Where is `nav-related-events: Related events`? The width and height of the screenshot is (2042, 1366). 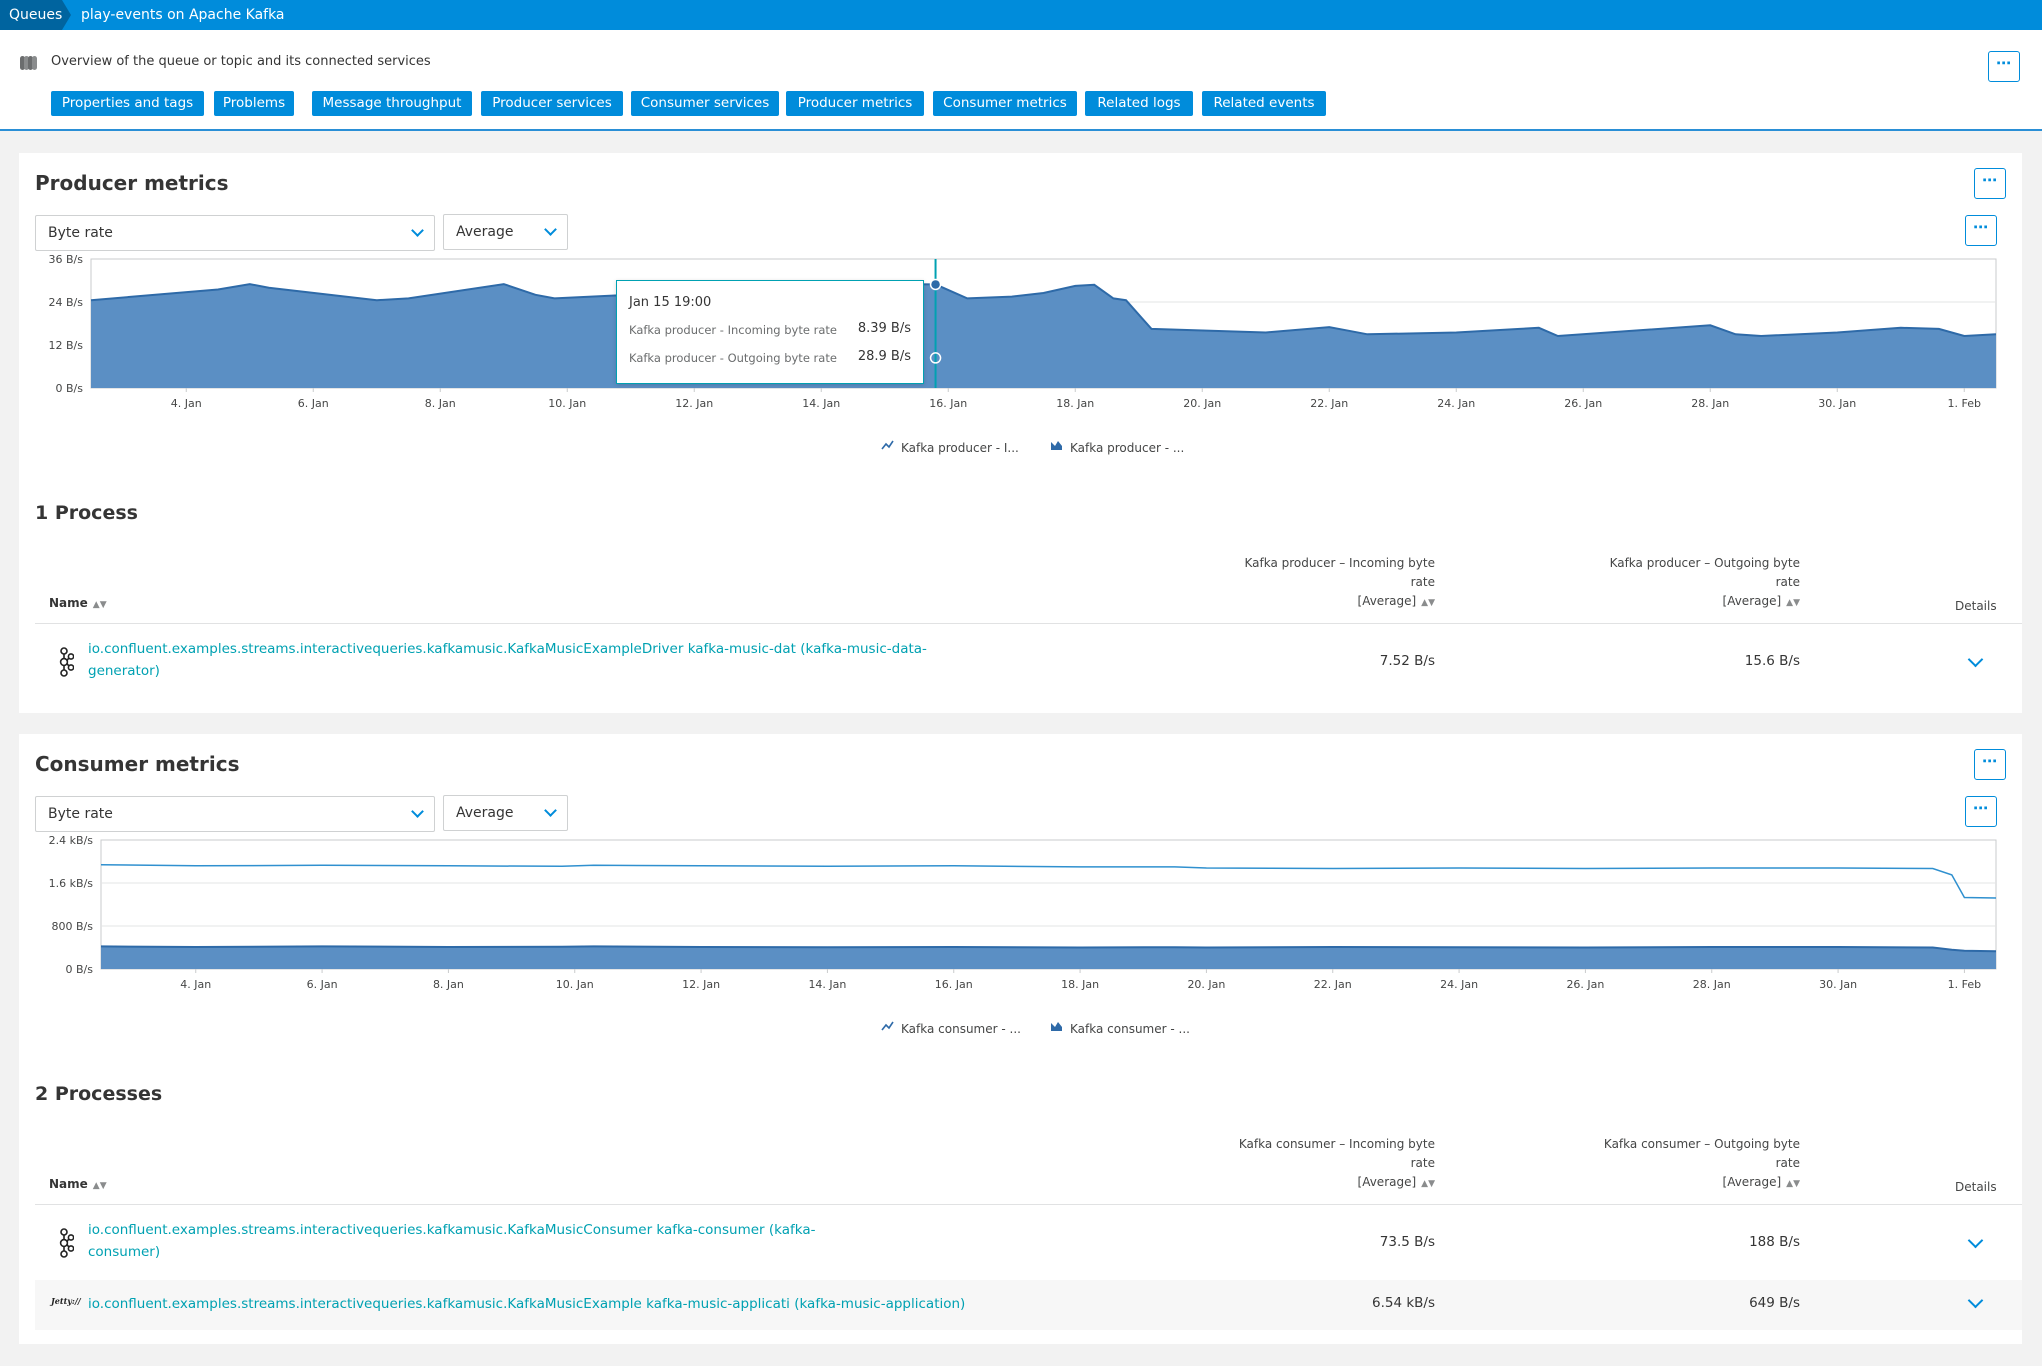 nav-related-events: Related events is located at coordinates (1264, 103).